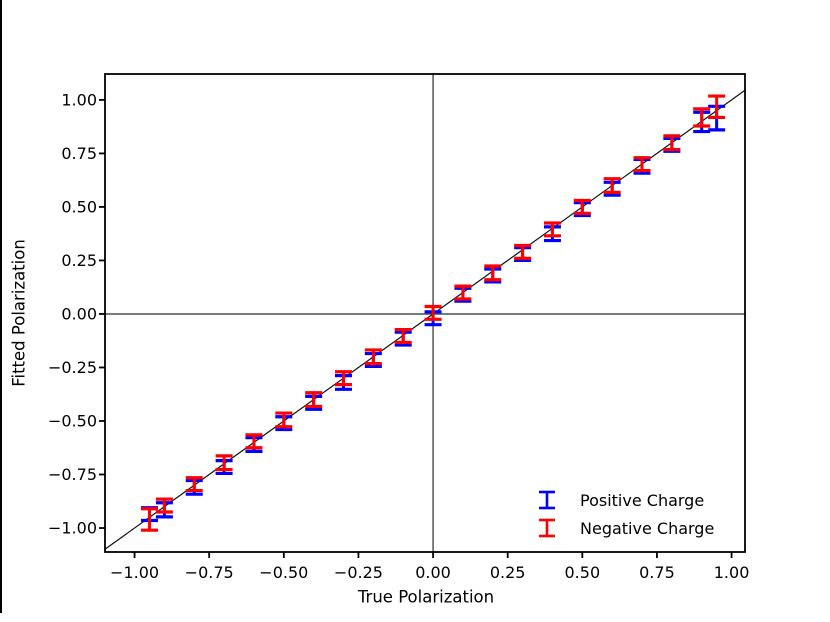 The image size is (830, 622). I want to click on legend-label-positive: Positive Charge, so click(642, 500).